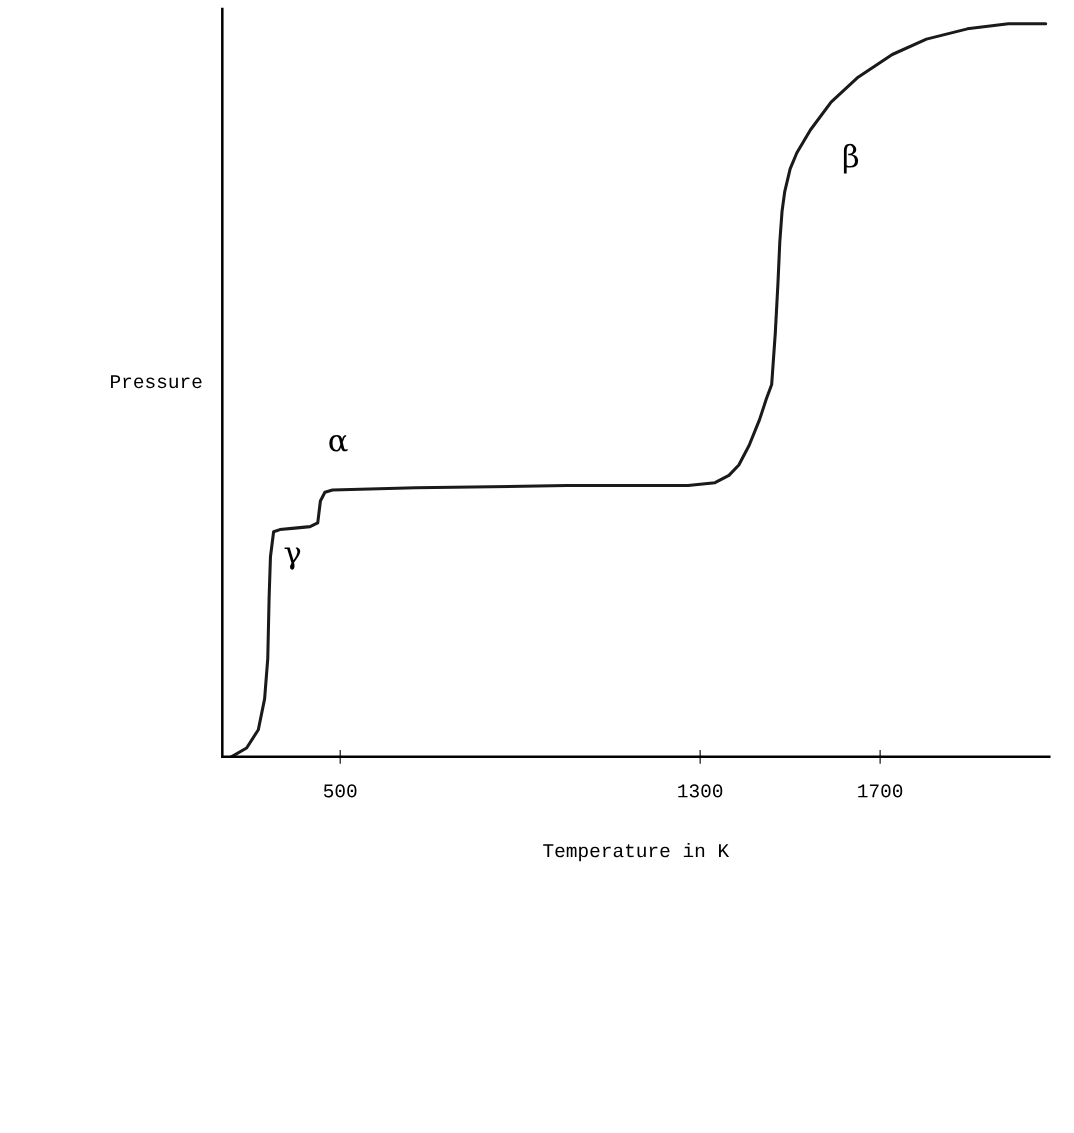 This screenshot has height=1133, width=1074. I want to click on x-tick-label: 1300, so click(700, 791).